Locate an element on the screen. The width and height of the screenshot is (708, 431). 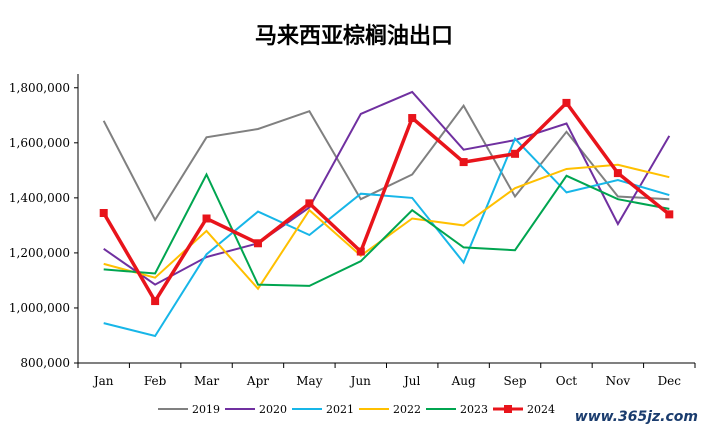
legend-marker-2024 is located at coordinates (508, 409).